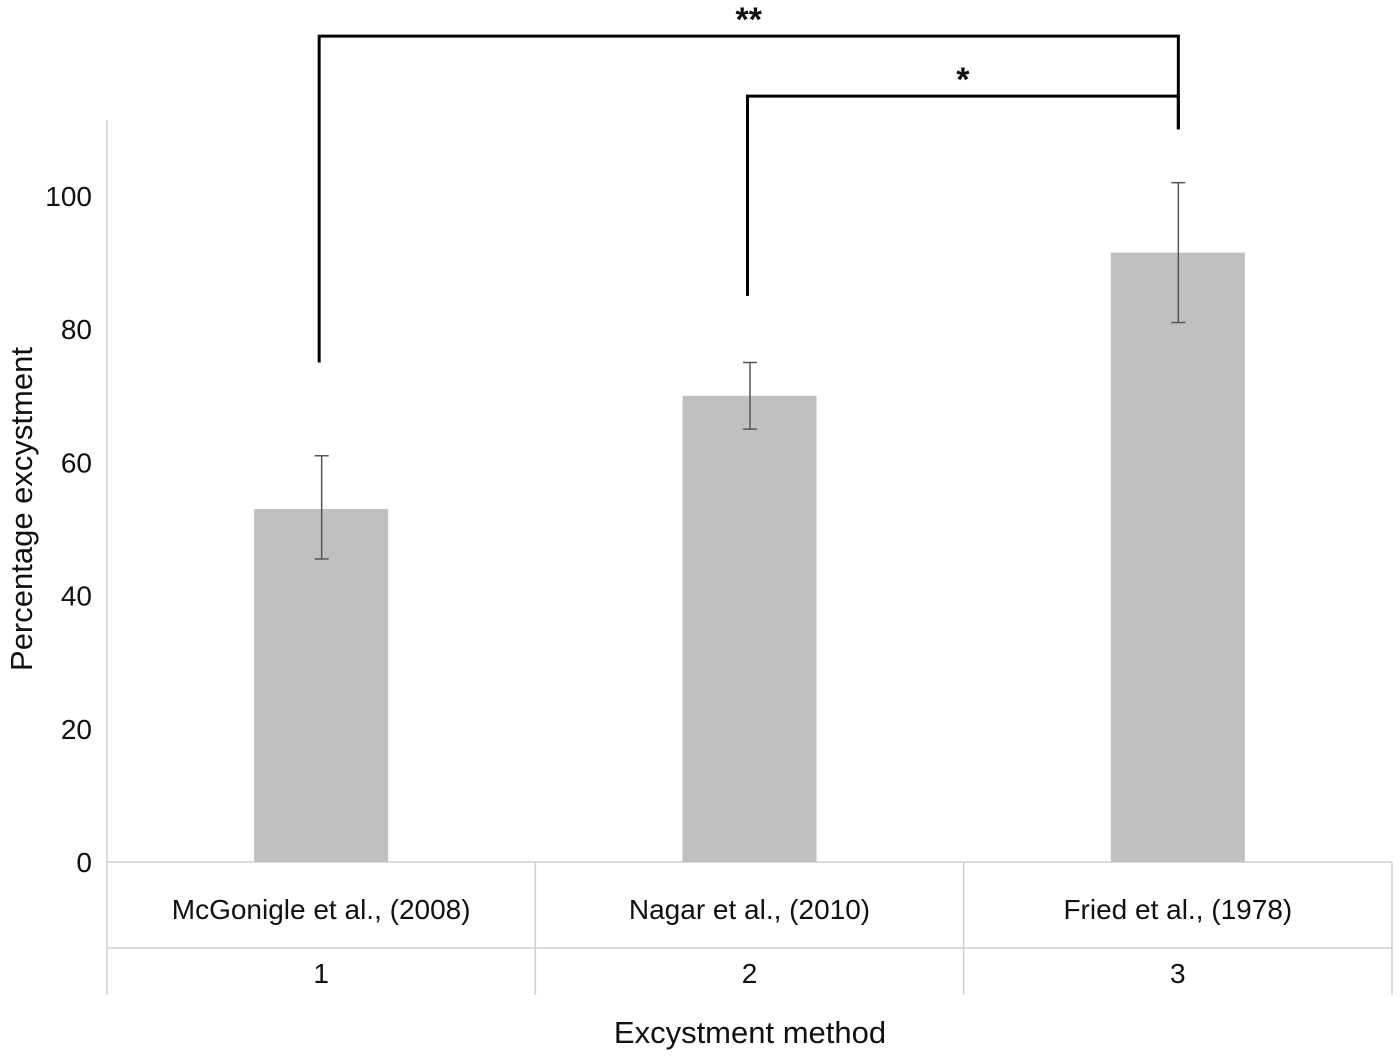 This screenshot has height=1058, width=1400. Describe the element at coordinates (321, 909) in the screenshot. I see `x-category-label: McGonigle et al., (2008)` at that location.